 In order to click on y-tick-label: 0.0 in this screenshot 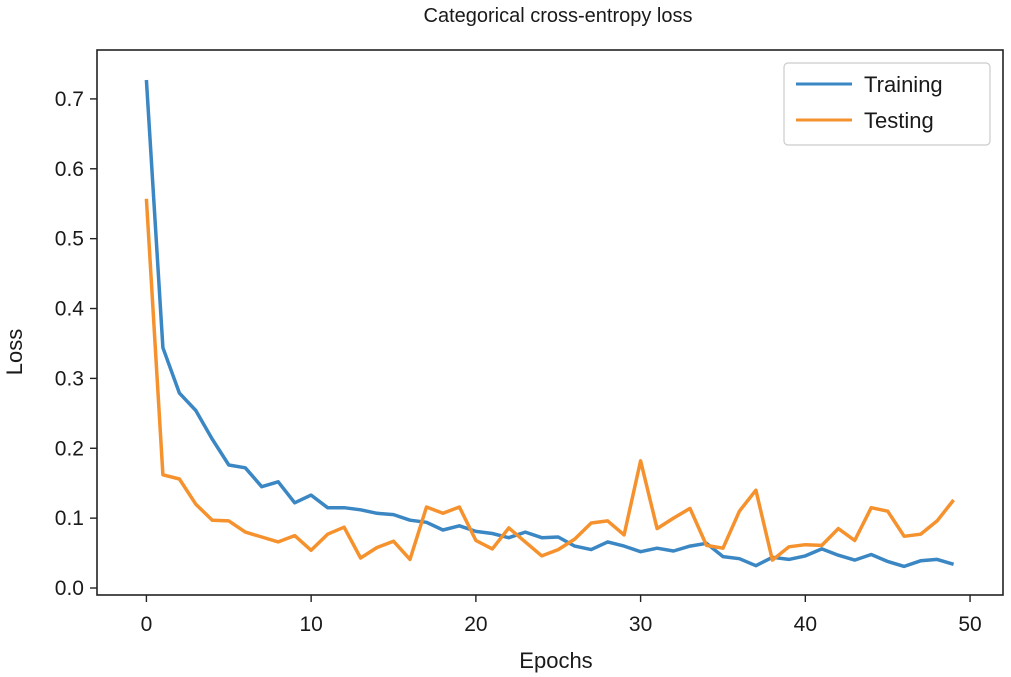, I will do `click(69, 588)`.